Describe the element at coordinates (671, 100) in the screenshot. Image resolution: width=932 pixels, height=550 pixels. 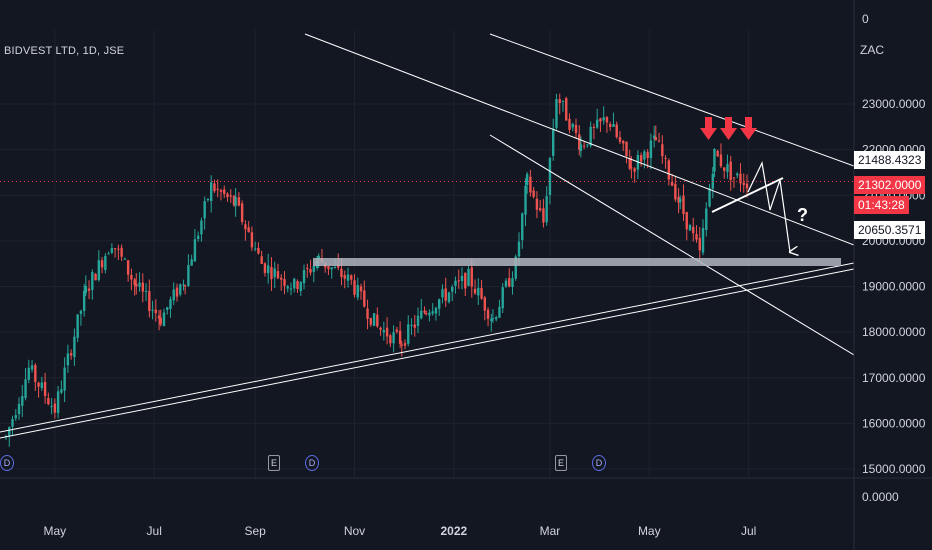
I see `channel-middle-line` at that location.